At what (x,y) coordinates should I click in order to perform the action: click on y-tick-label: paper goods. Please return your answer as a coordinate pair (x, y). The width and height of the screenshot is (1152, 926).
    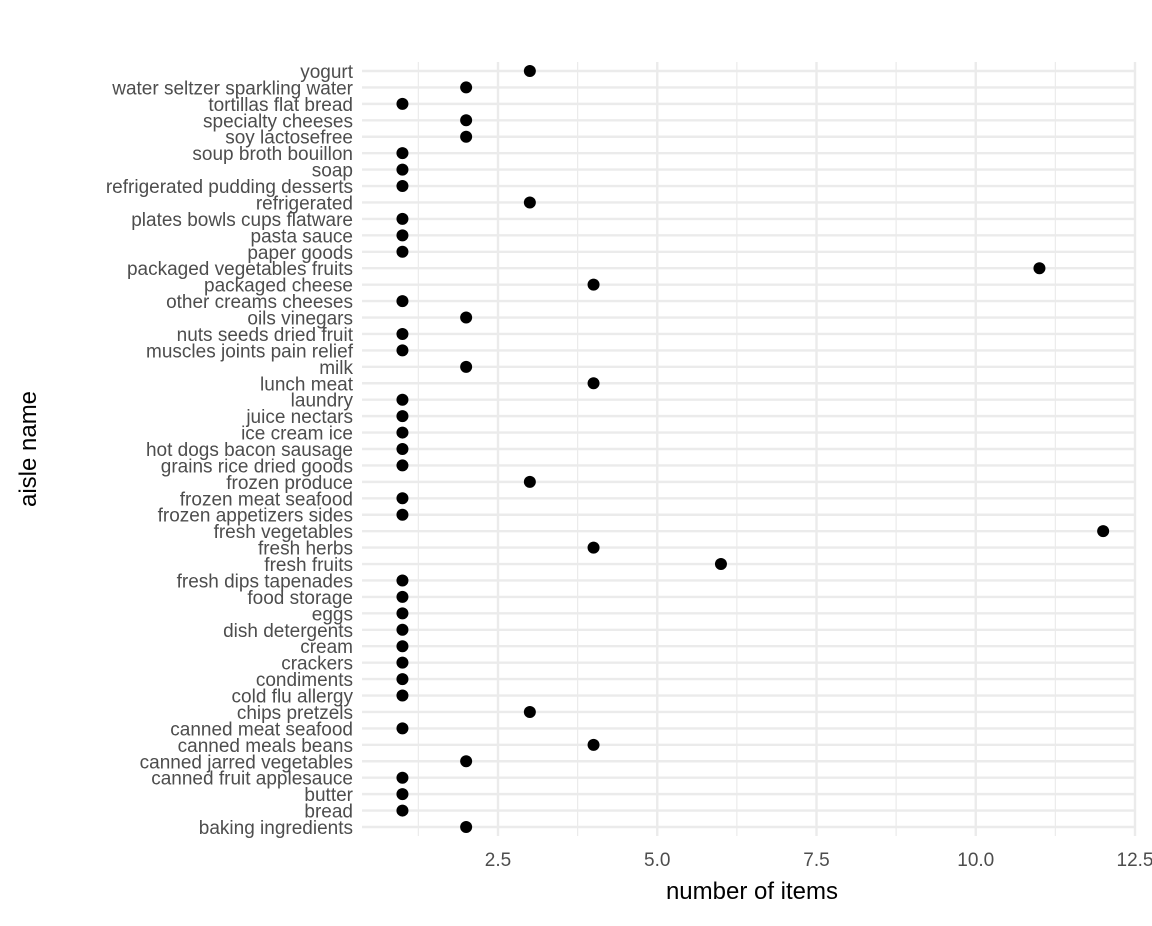
    Looking at the image, I should click on (300, 253).